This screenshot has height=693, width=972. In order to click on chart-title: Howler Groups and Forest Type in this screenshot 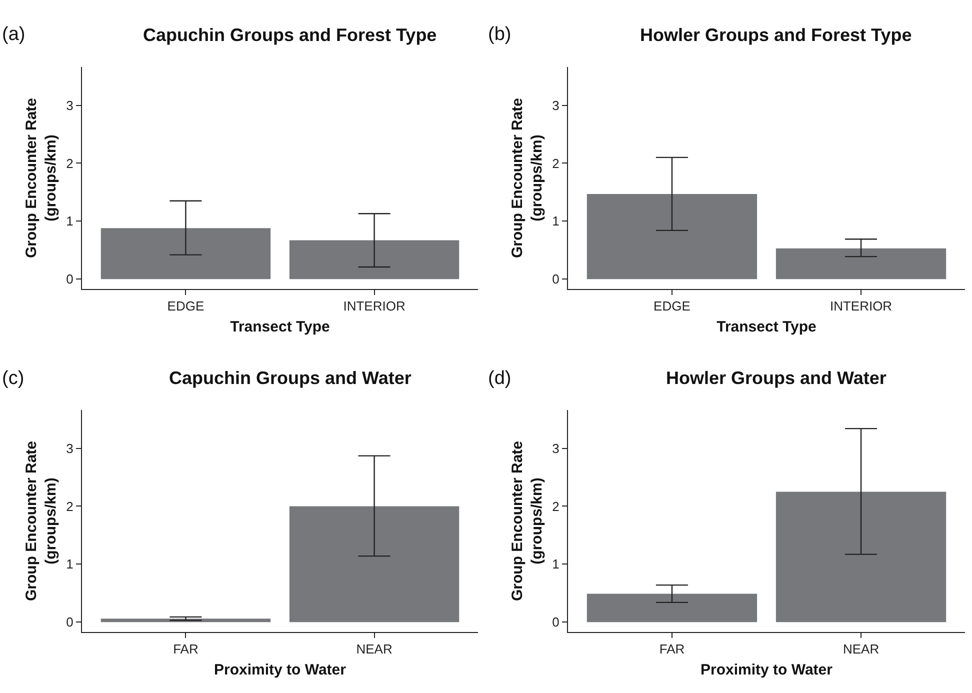, I will do `click(776, 35)`.